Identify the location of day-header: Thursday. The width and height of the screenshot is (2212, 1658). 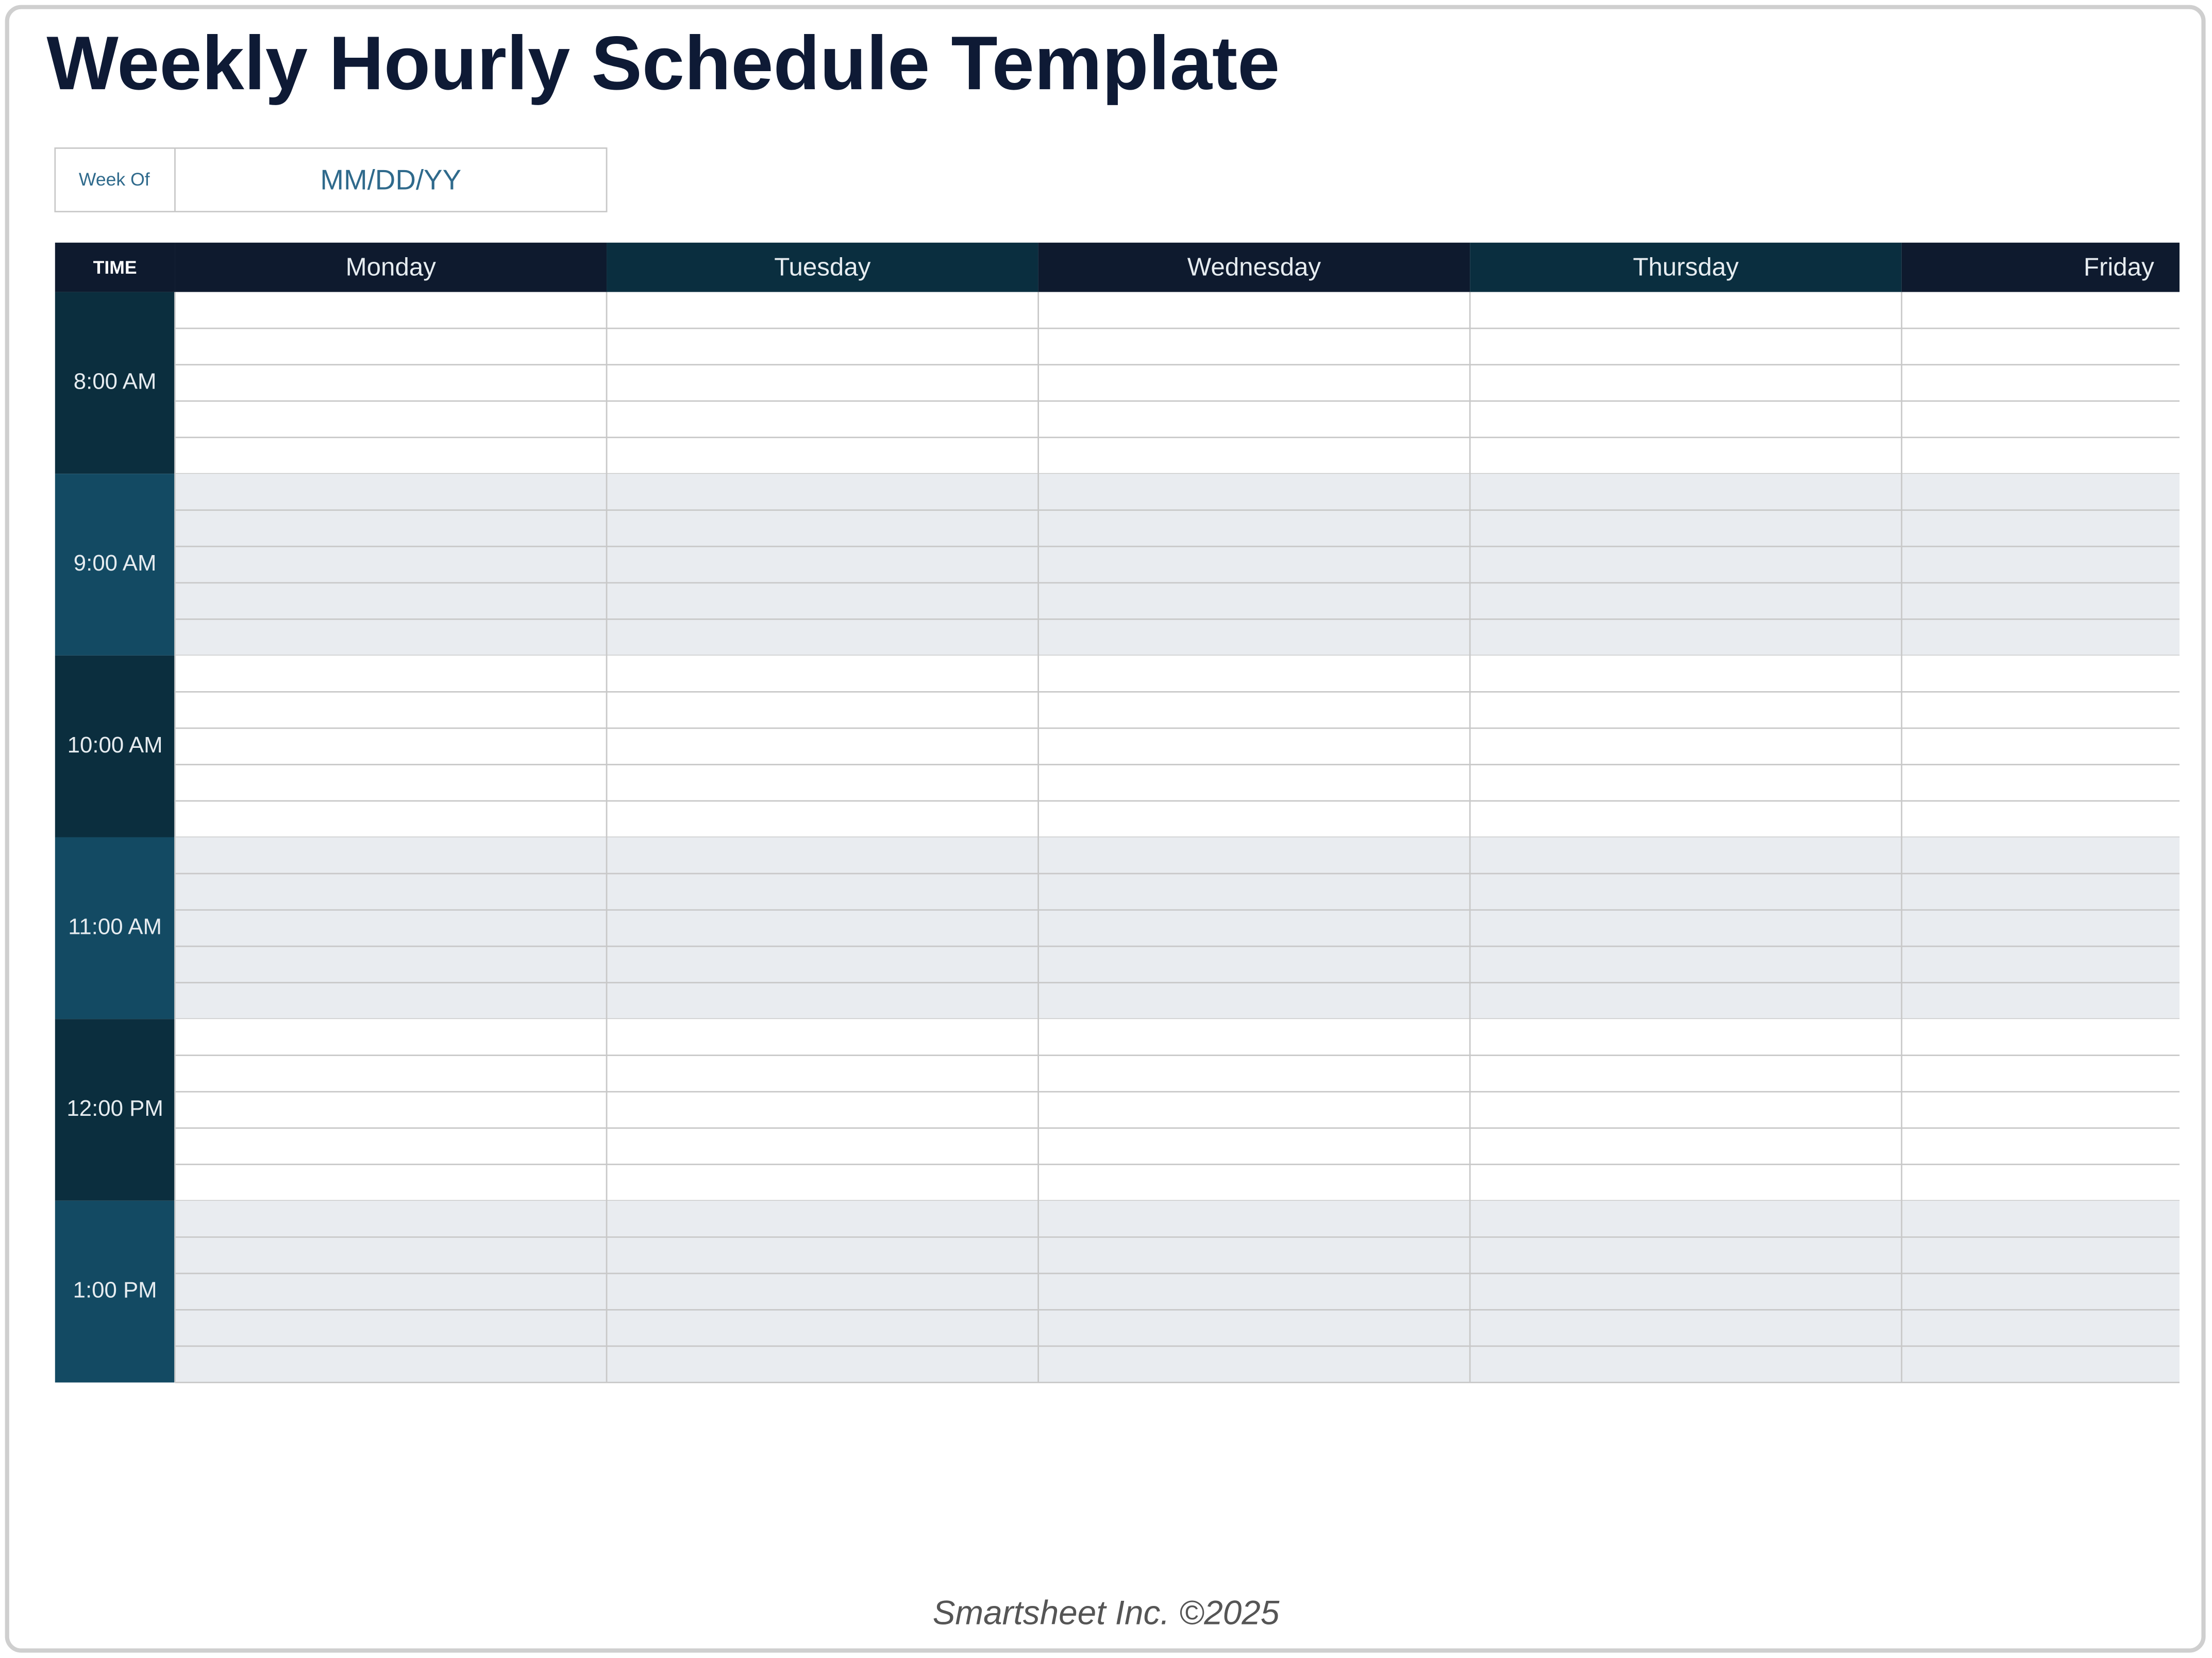
(1686, 267).